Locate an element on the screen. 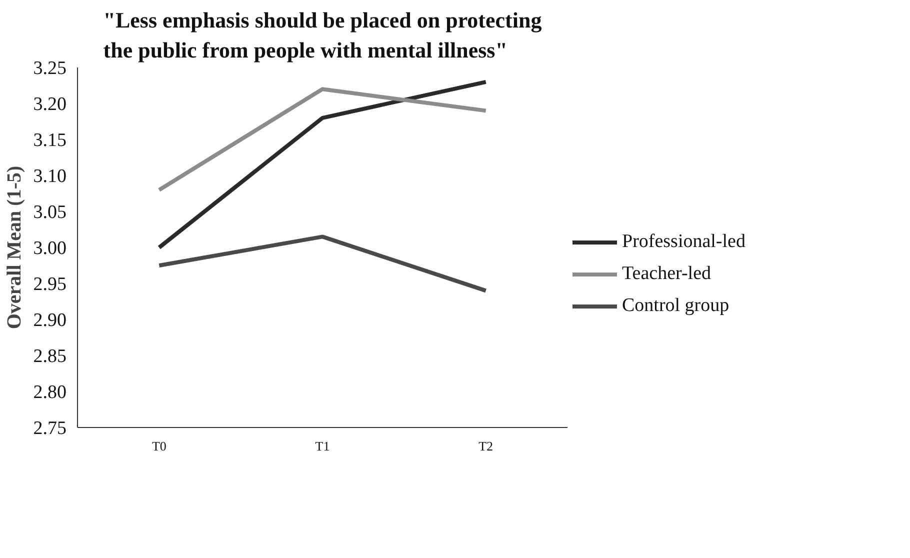 The width and height of the screenshot is (910, 558). y-tick-label: 3.10 is located at coordinates (49, 176).